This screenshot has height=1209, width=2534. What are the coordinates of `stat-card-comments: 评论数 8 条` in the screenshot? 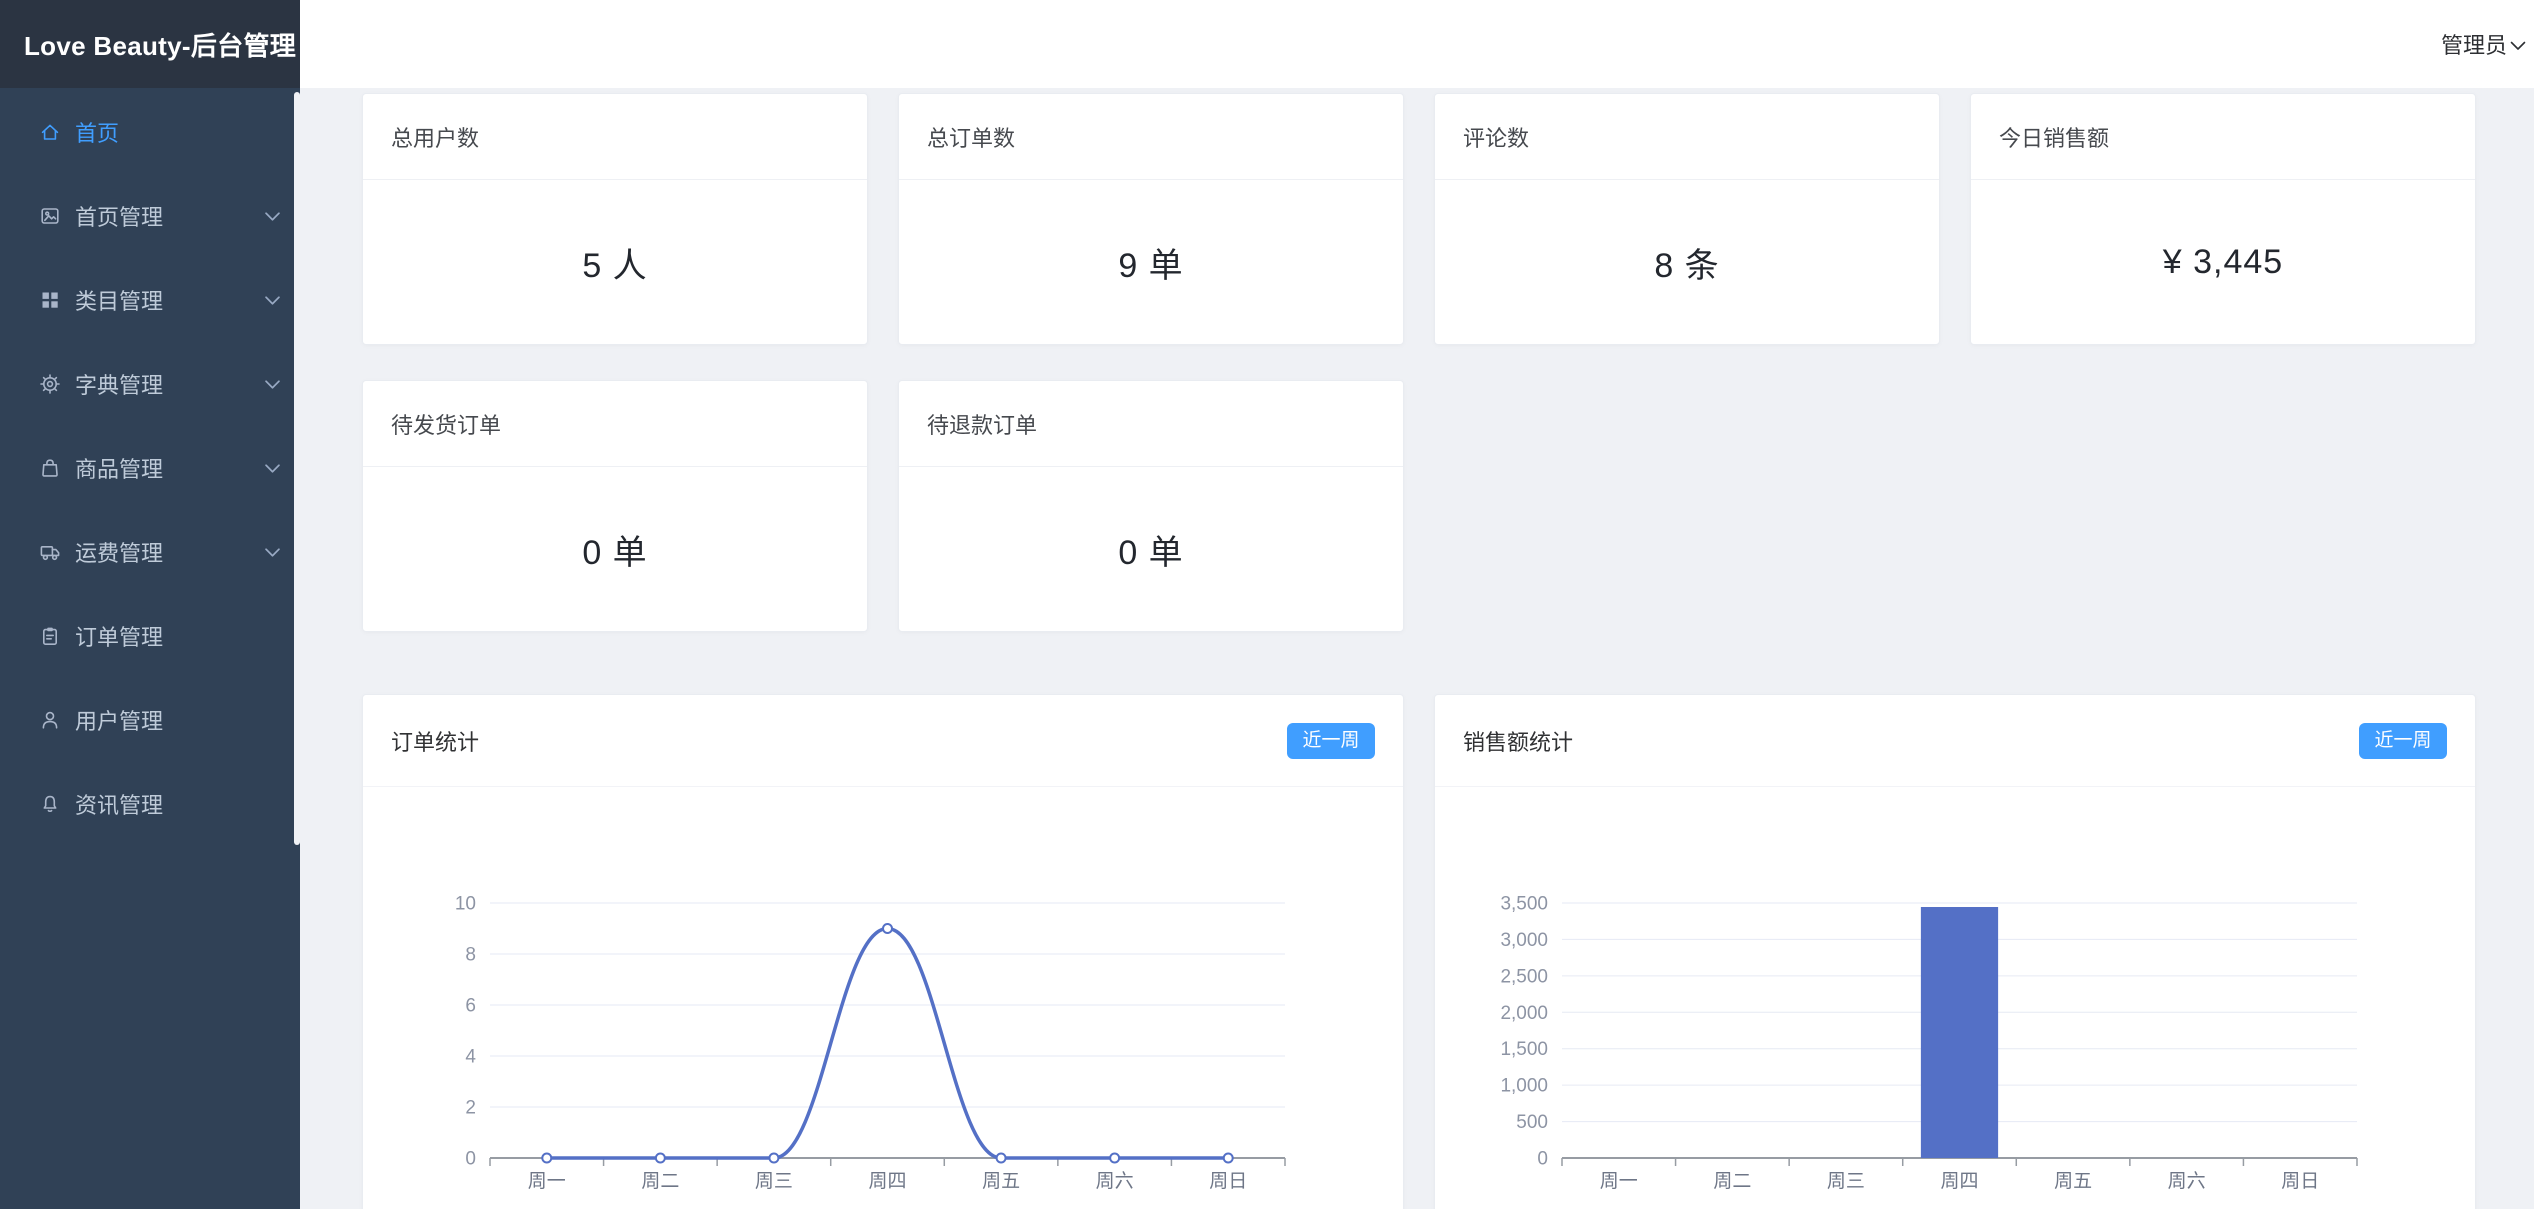 It's located at (1687, 219).